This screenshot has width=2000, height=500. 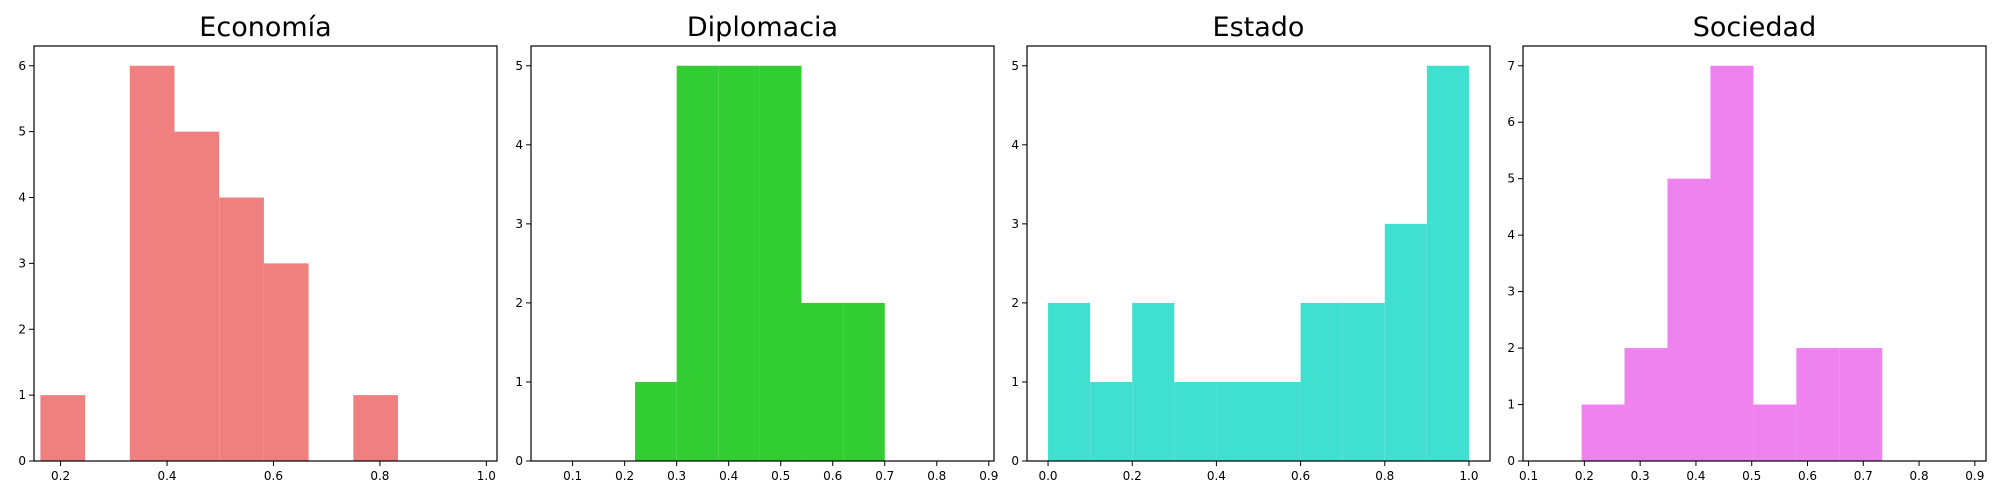 What do you see at coordinates (1259, 27) in the screenshot?
I see `panel-title: Estado` at bounding box center [1259, 27].